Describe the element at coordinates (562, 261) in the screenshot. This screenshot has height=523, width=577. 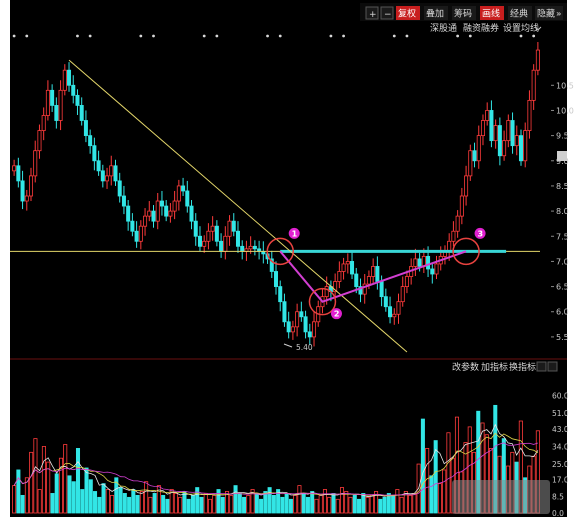
I see `price-tick-label: 7.0` at that location.